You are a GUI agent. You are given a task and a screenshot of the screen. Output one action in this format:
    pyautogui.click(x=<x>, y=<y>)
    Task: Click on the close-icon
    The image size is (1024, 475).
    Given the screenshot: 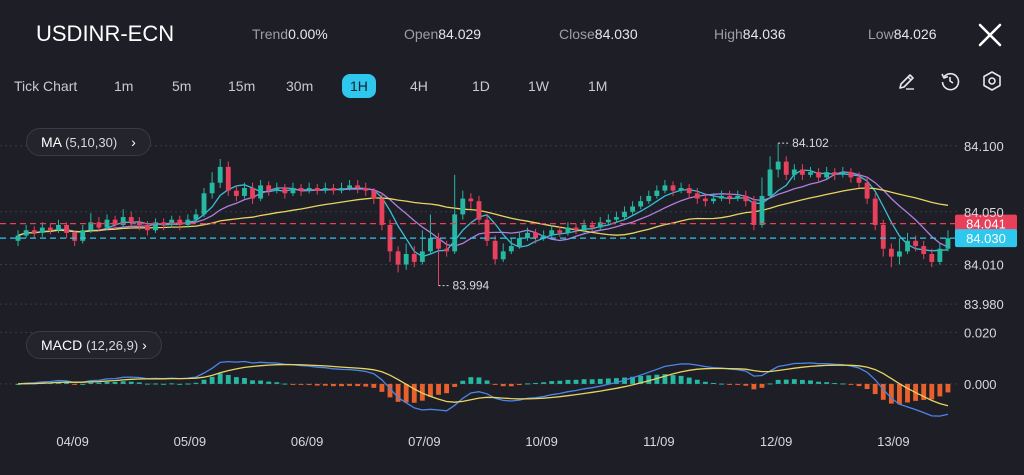 What is the action you would take?
    pyautogui.click(x=990, y=35)
    